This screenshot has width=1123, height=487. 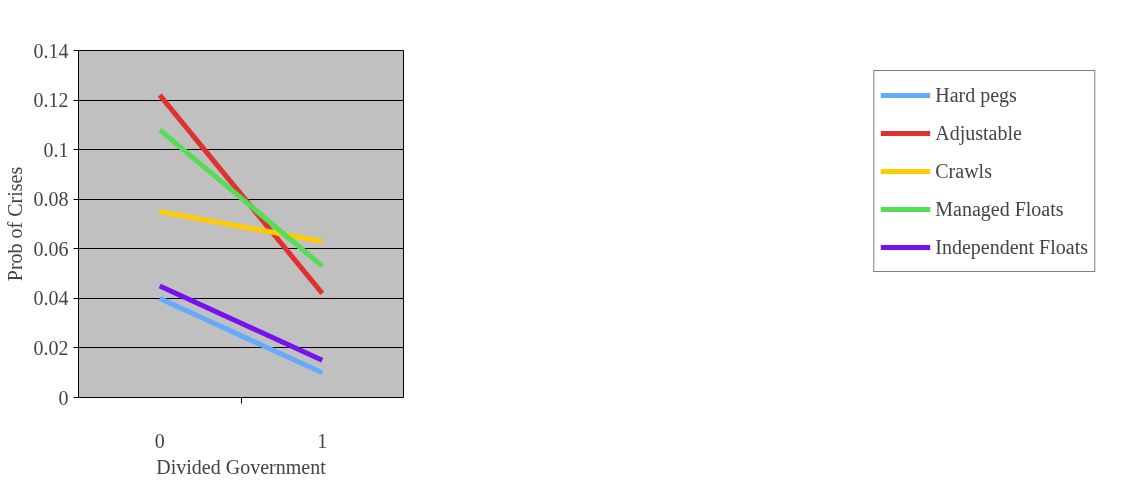 What do you see at coordinates (976, 95) in the screenshot?
I see `legend-label: Hard pegs` at bounding box center [976, 95].